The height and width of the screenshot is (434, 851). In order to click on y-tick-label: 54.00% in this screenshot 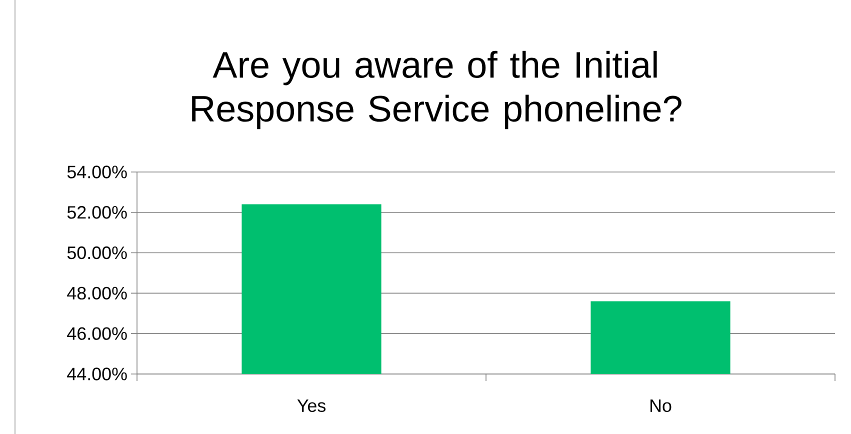, I will do `click(97, 172)`.